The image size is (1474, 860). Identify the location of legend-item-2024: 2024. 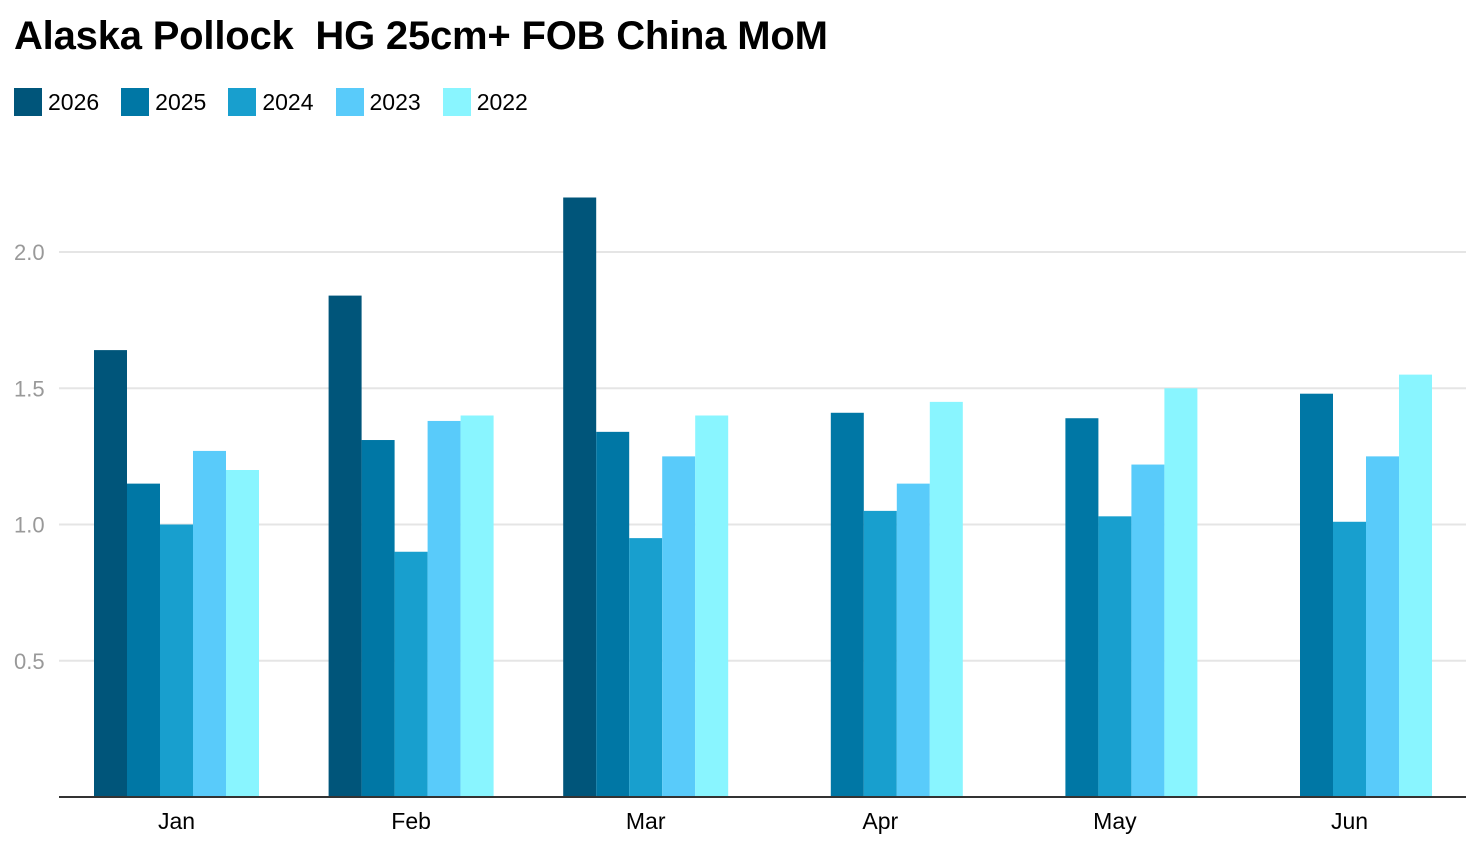
(271, 102).